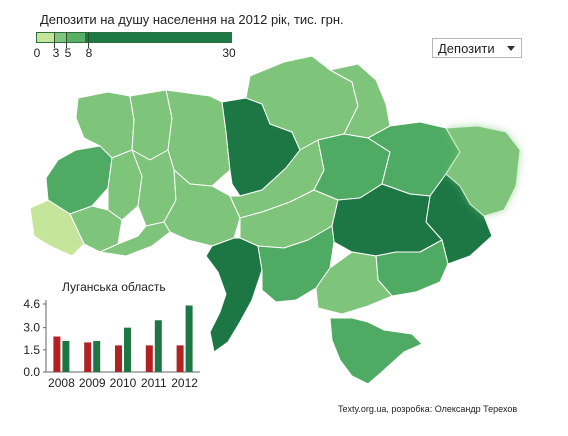  I want to click on legend-tick-label: 5, so click(68, 53).